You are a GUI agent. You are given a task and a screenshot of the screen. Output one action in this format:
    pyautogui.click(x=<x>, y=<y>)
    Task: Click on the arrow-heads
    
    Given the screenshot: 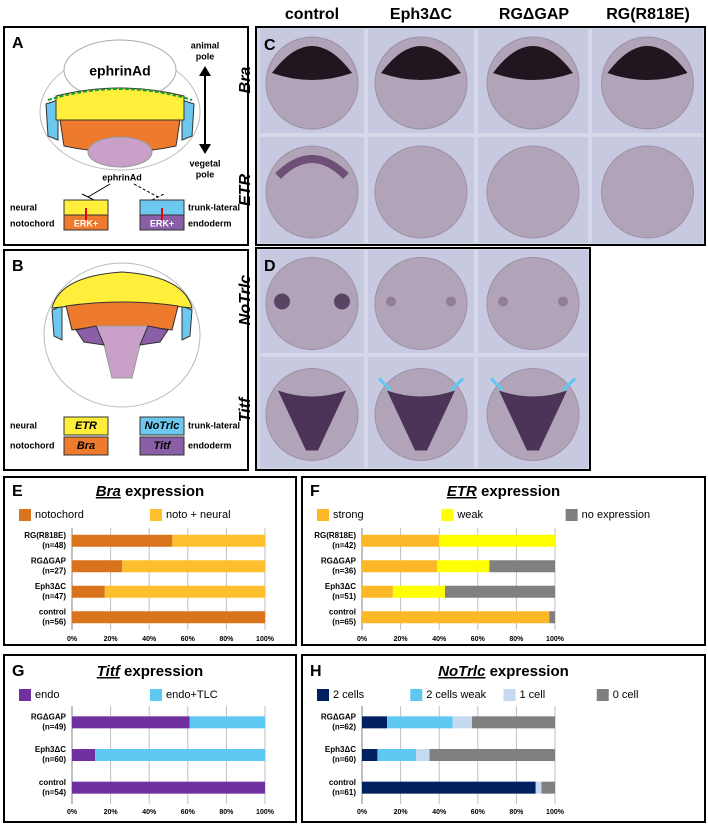 What is the action you would take?
    pyautogui.click(x=205, y=110)
    